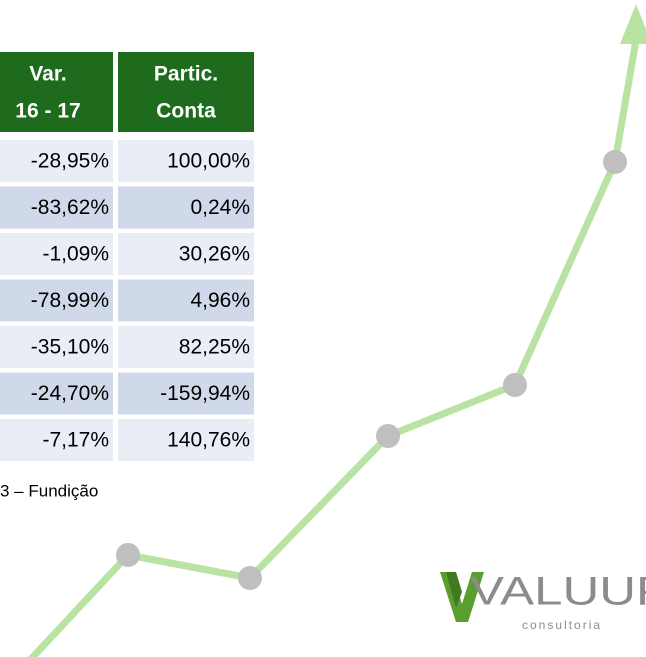 The image size is (646, 657). Describe the element at coordinates (186, 74) in the screenshot. I see `header-text: Partic.` at that location.